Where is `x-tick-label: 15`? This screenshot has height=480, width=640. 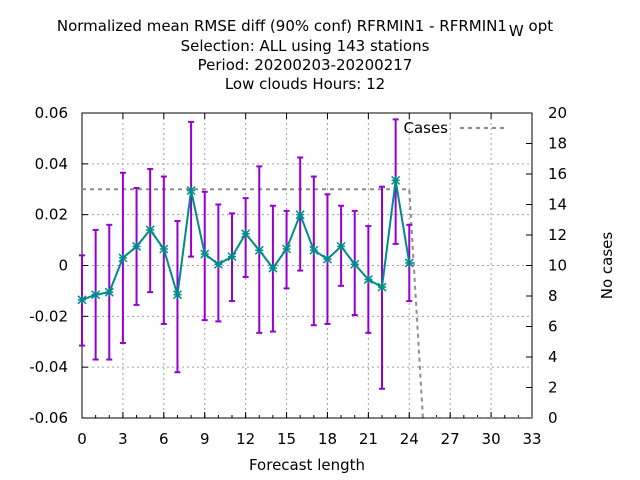
x-tick-label: 15 is located at coordinates (286, 439).